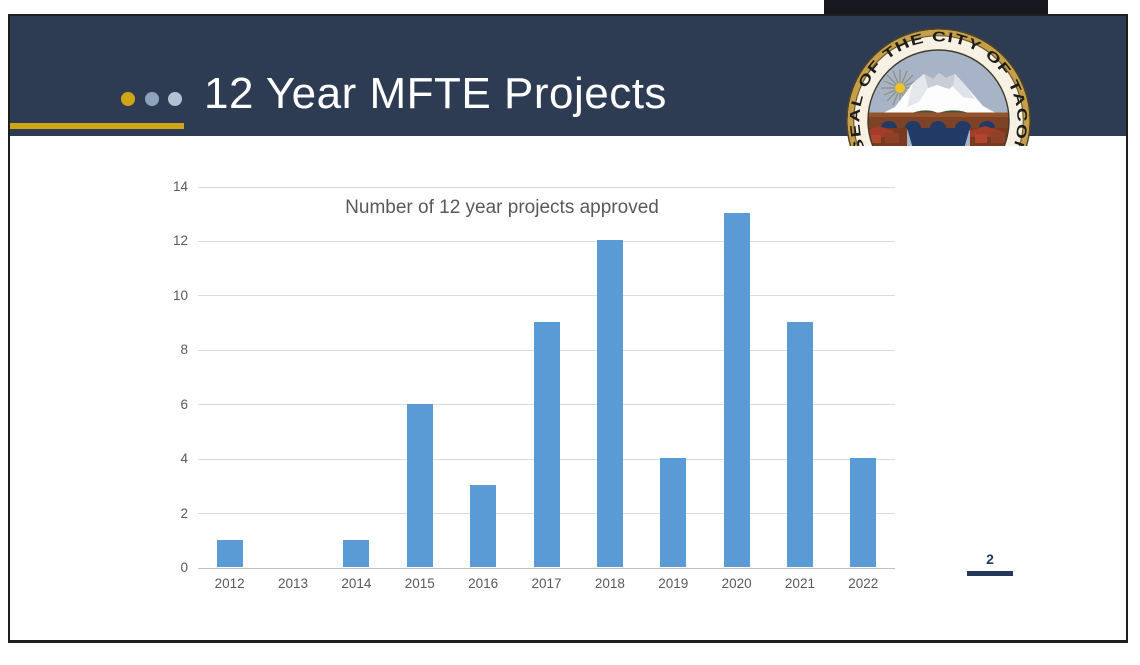  What do you see at coordinates (938, 98) in the screenshot?
I see `mountain-icon` at bounding box center [938, 98].